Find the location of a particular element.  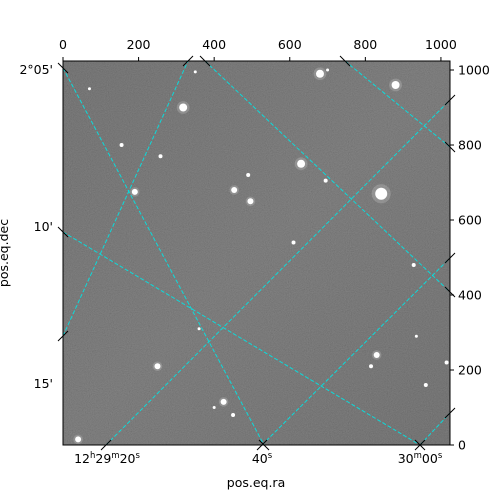

y-pixel-tick-label: 0 is located at coordinates (462, 445).